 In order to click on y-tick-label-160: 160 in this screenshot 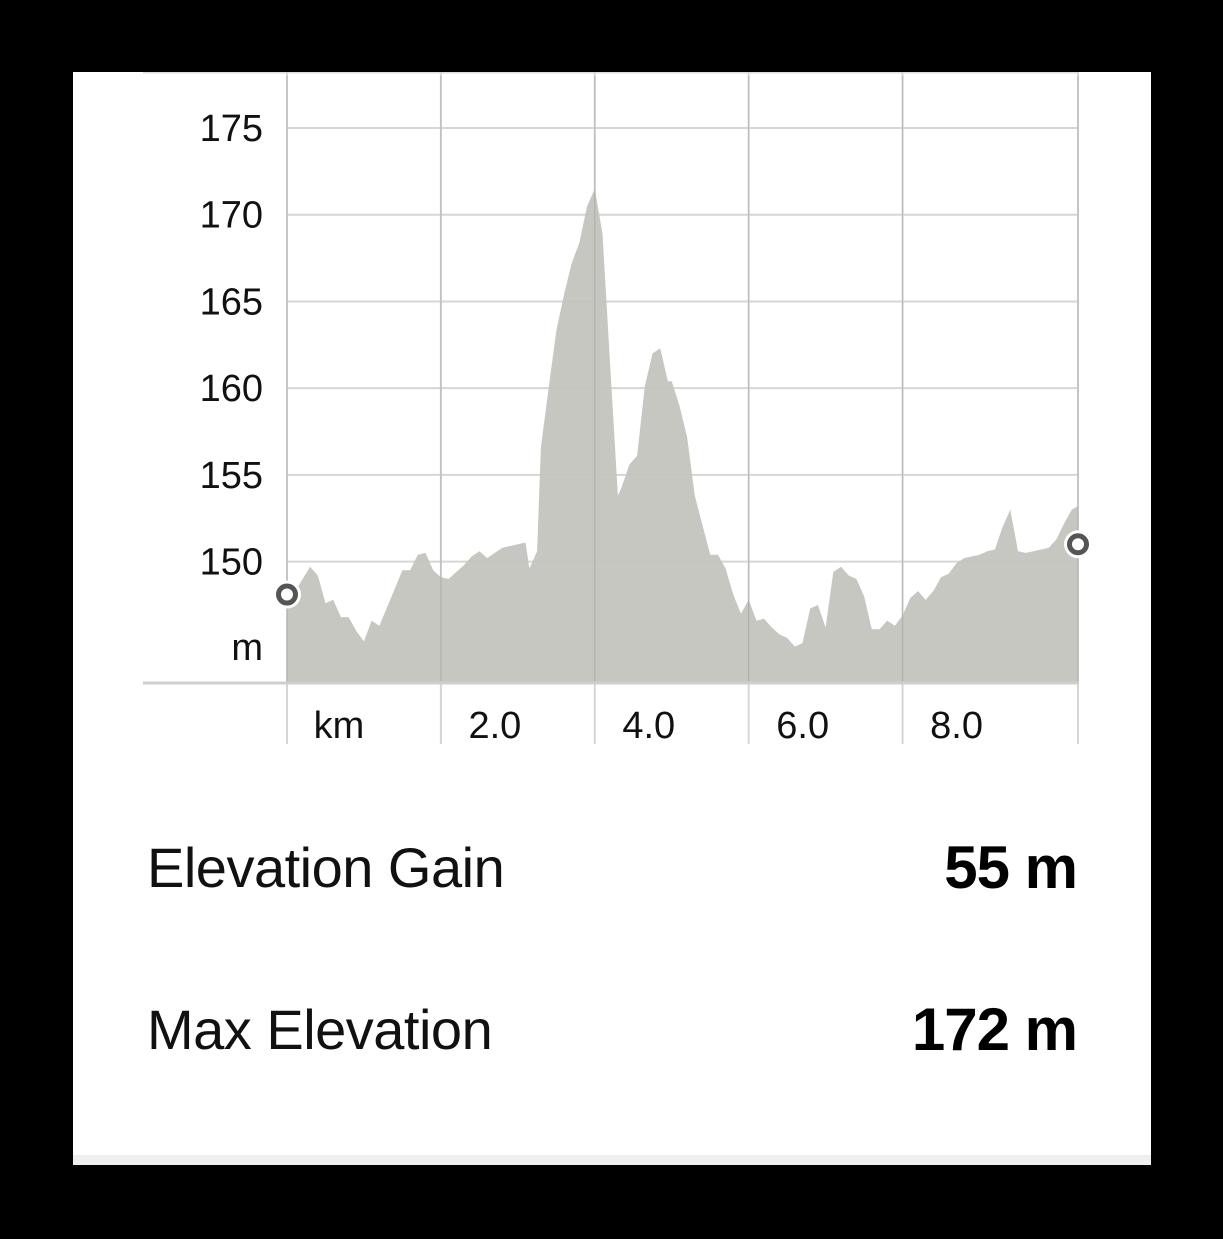, I will do `click(231, 389)`.